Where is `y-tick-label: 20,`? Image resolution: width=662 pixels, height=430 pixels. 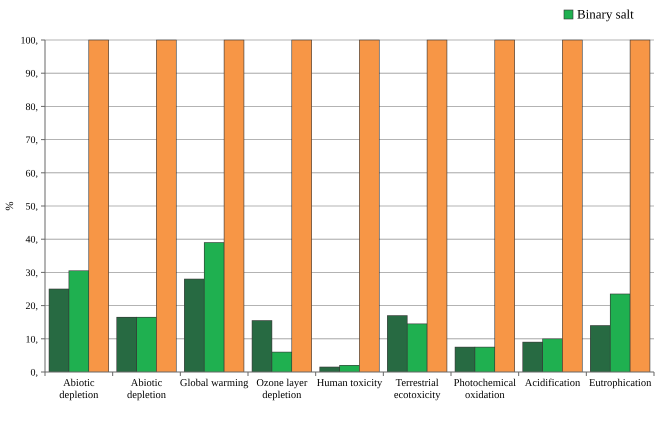 y-tick-label: 20, is located at coordinates (32, 306).